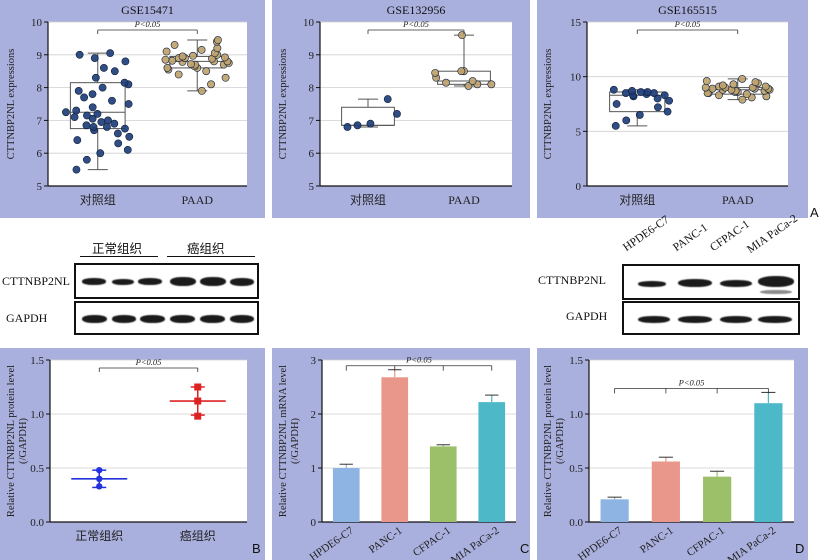 This screenshot has height=560, width=820. Describe the element at coordinates (117, 249) in the screenshot. I see `blot-group-normal: 正常组织` at that location.